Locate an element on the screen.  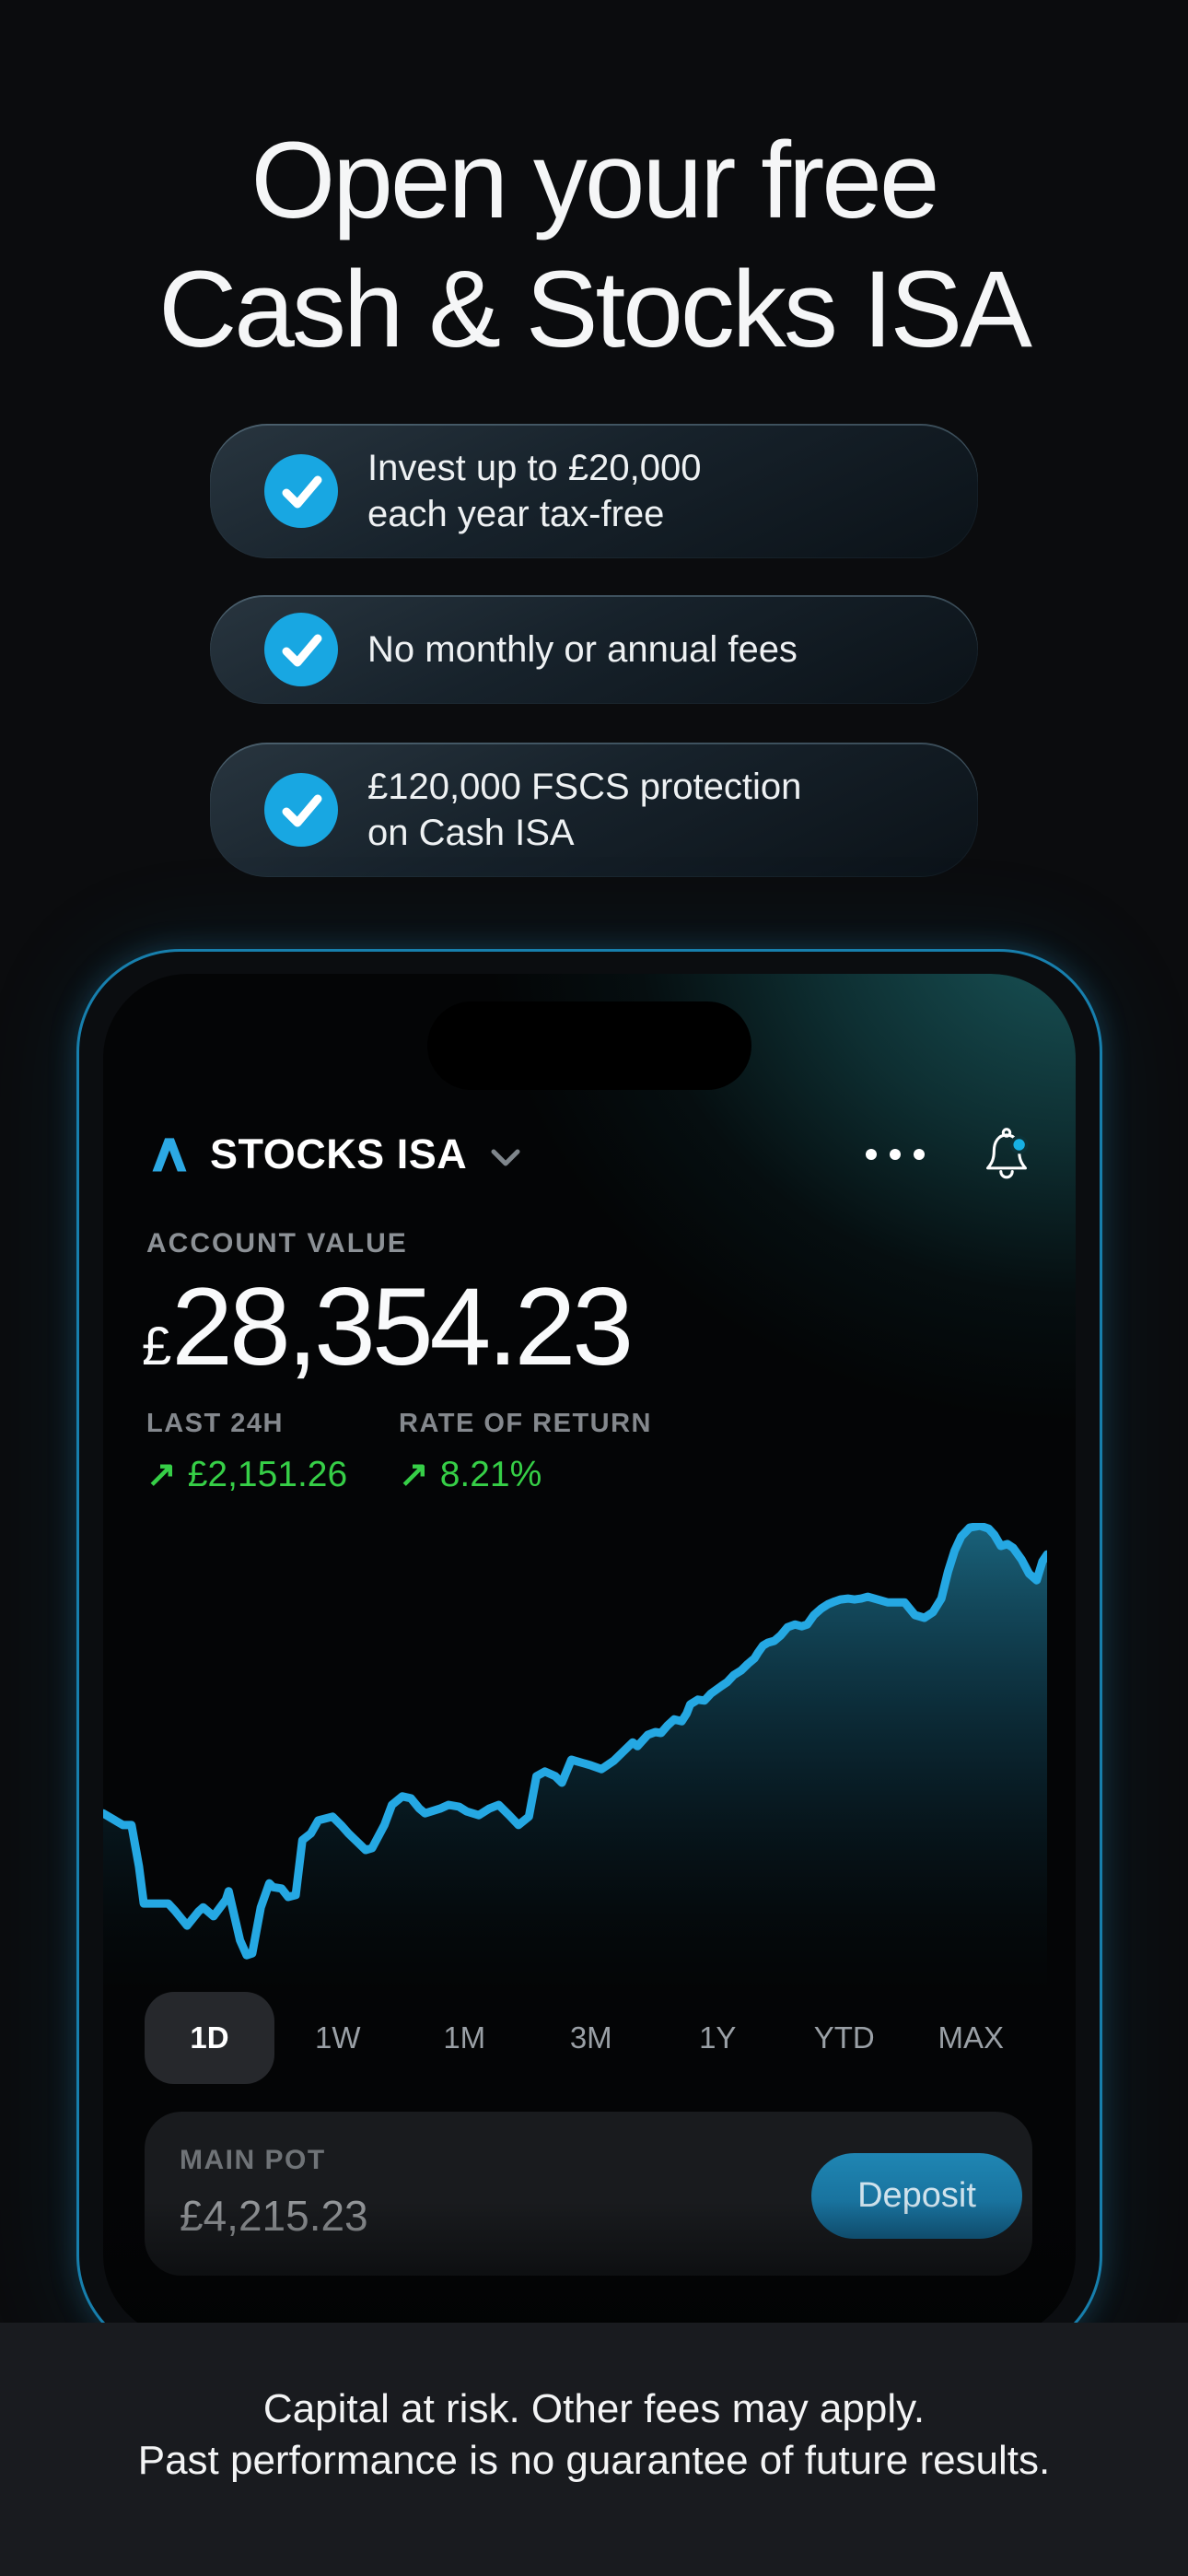
benefit-pill-invest-limit: Invest up to £20,000 each year tax-free is located at coordinates (594, 491).